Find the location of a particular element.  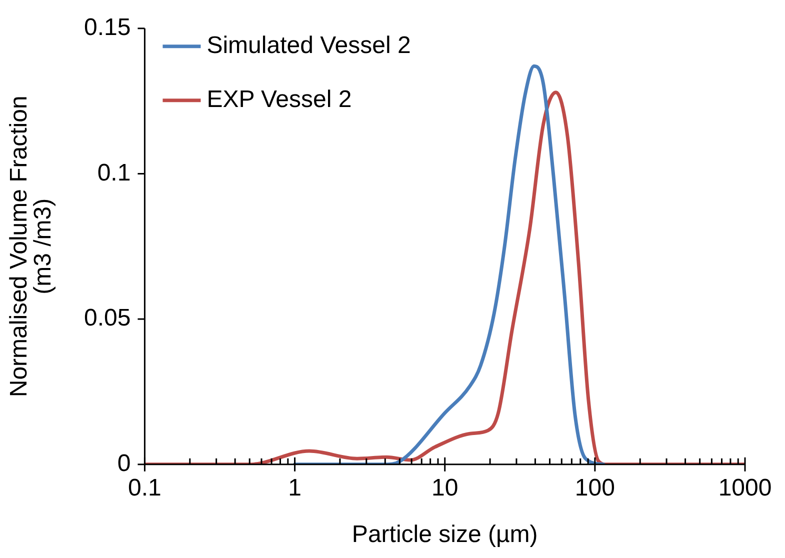

x-tick-label: 1000 is located at coordinates (745, 488).